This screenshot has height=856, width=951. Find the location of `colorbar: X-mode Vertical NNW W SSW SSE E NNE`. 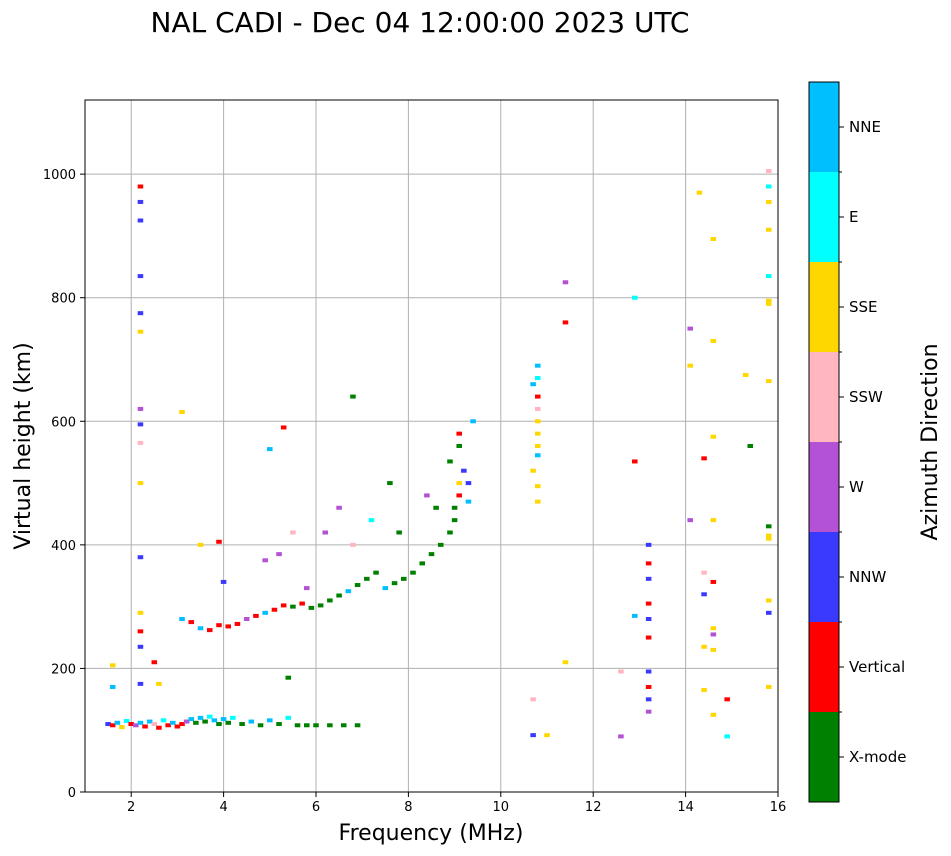

colorbar: X-mode Vertical NNW W SSW SSE E NNE is located at coordinates (857, 442).